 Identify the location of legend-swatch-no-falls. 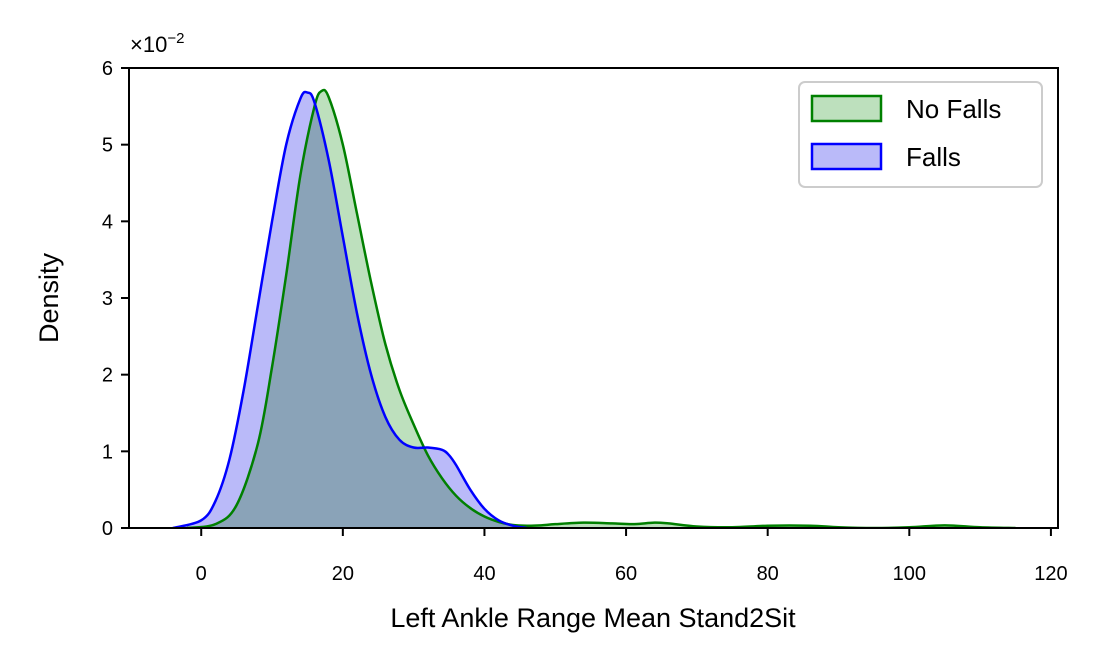
(846, 108).